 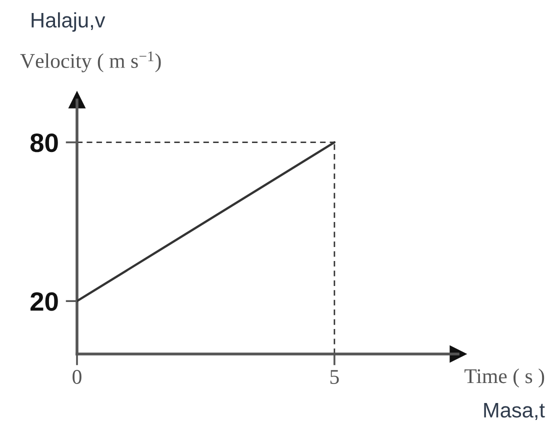 What do you see at coordinates (90, 42) in the screenshot?
I see `y-axis-title: Halaju,v Velocity ( m s$^{−1}$)` at bounding box center [90, 42].